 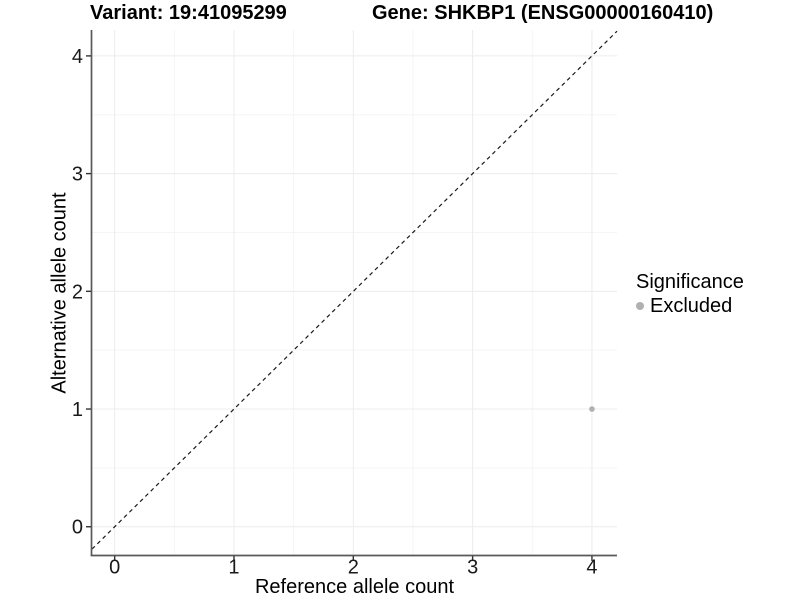 What do you see at coordinates (77, 57) in the screenshot?
I see `y-tick-label: 4` at bounding box center [77, 57].